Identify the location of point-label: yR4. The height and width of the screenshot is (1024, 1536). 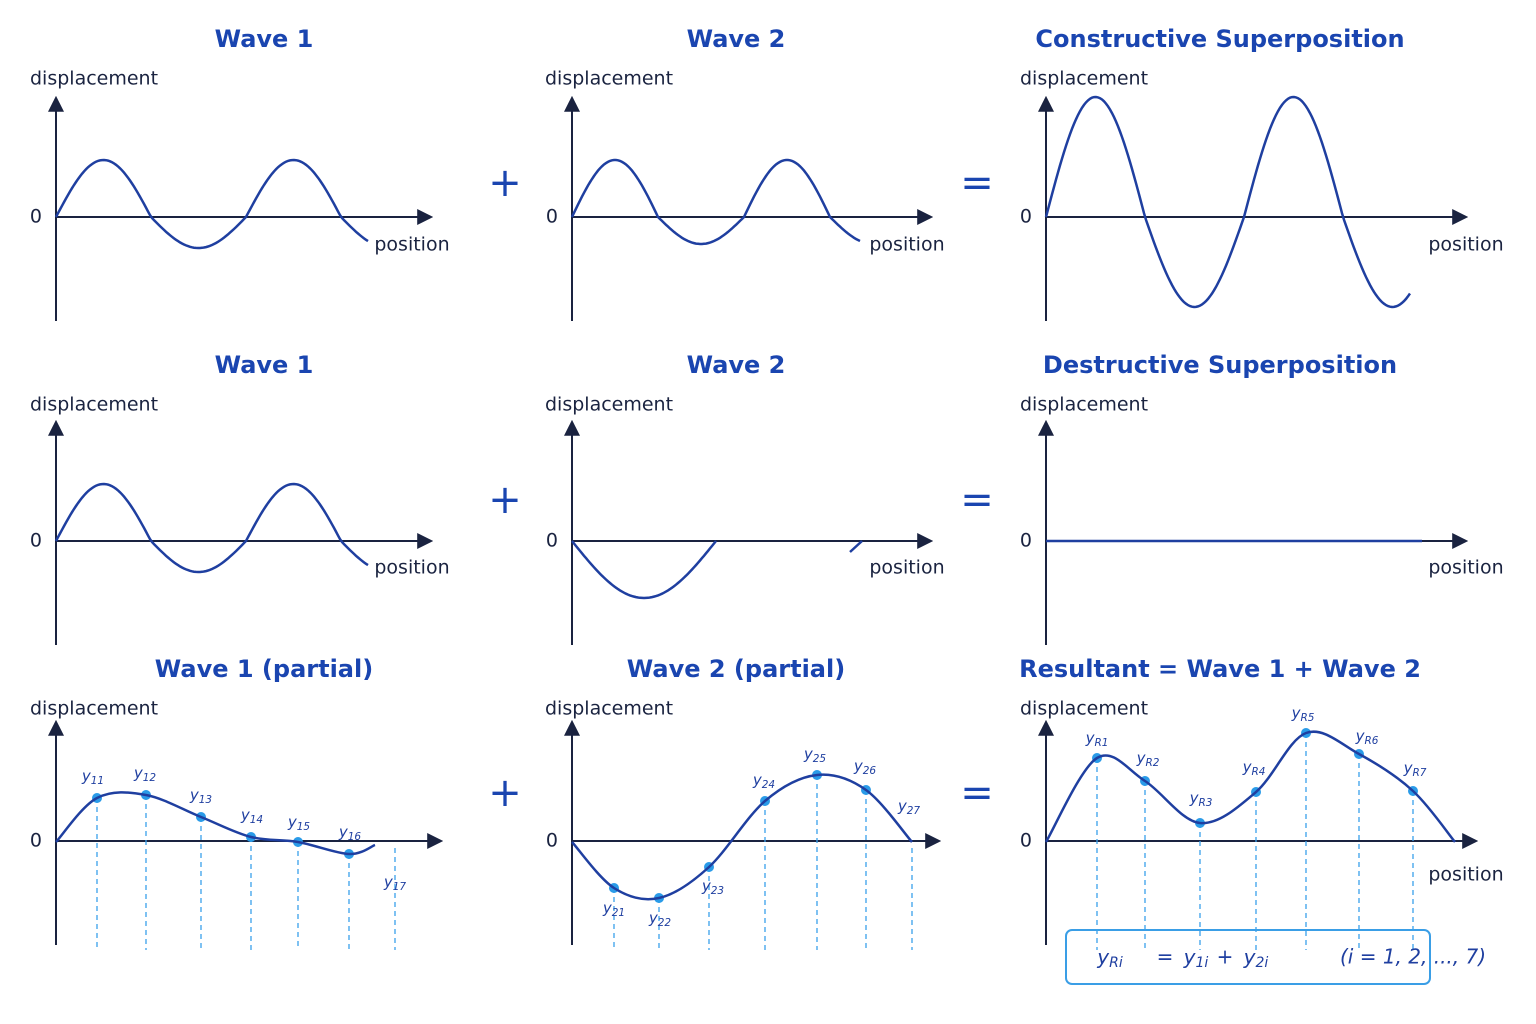
(1254, 768).